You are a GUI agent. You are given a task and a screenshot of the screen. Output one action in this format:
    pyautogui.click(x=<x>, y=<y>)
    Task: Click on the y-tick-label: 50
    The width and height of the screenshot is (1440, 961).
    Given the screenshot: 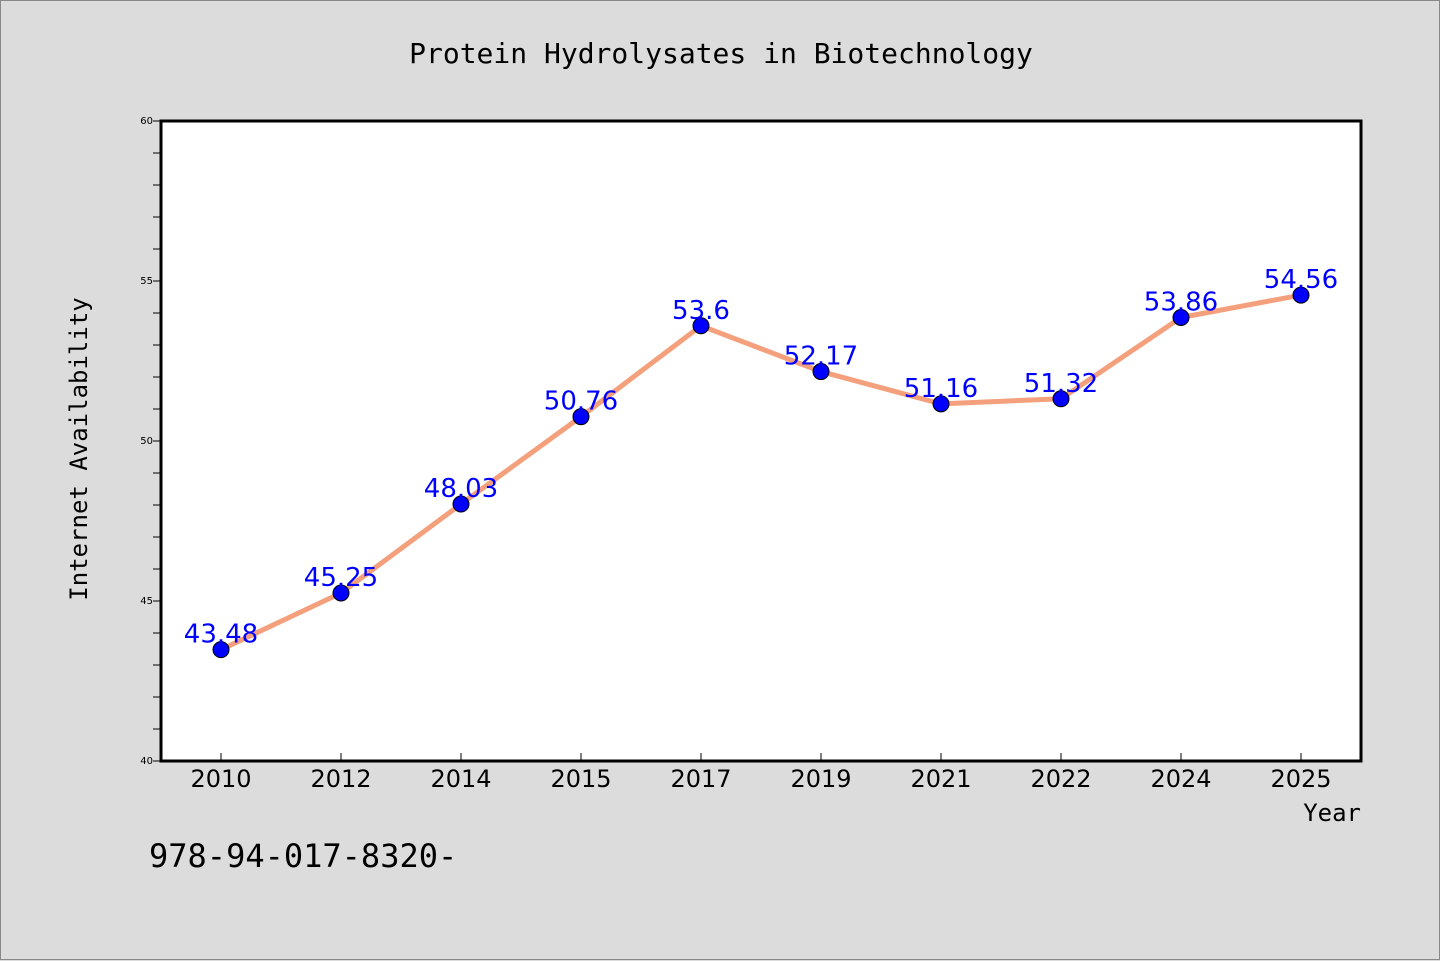 What is the action you would take?
    pyautogui.click(x=146, y=441)
    